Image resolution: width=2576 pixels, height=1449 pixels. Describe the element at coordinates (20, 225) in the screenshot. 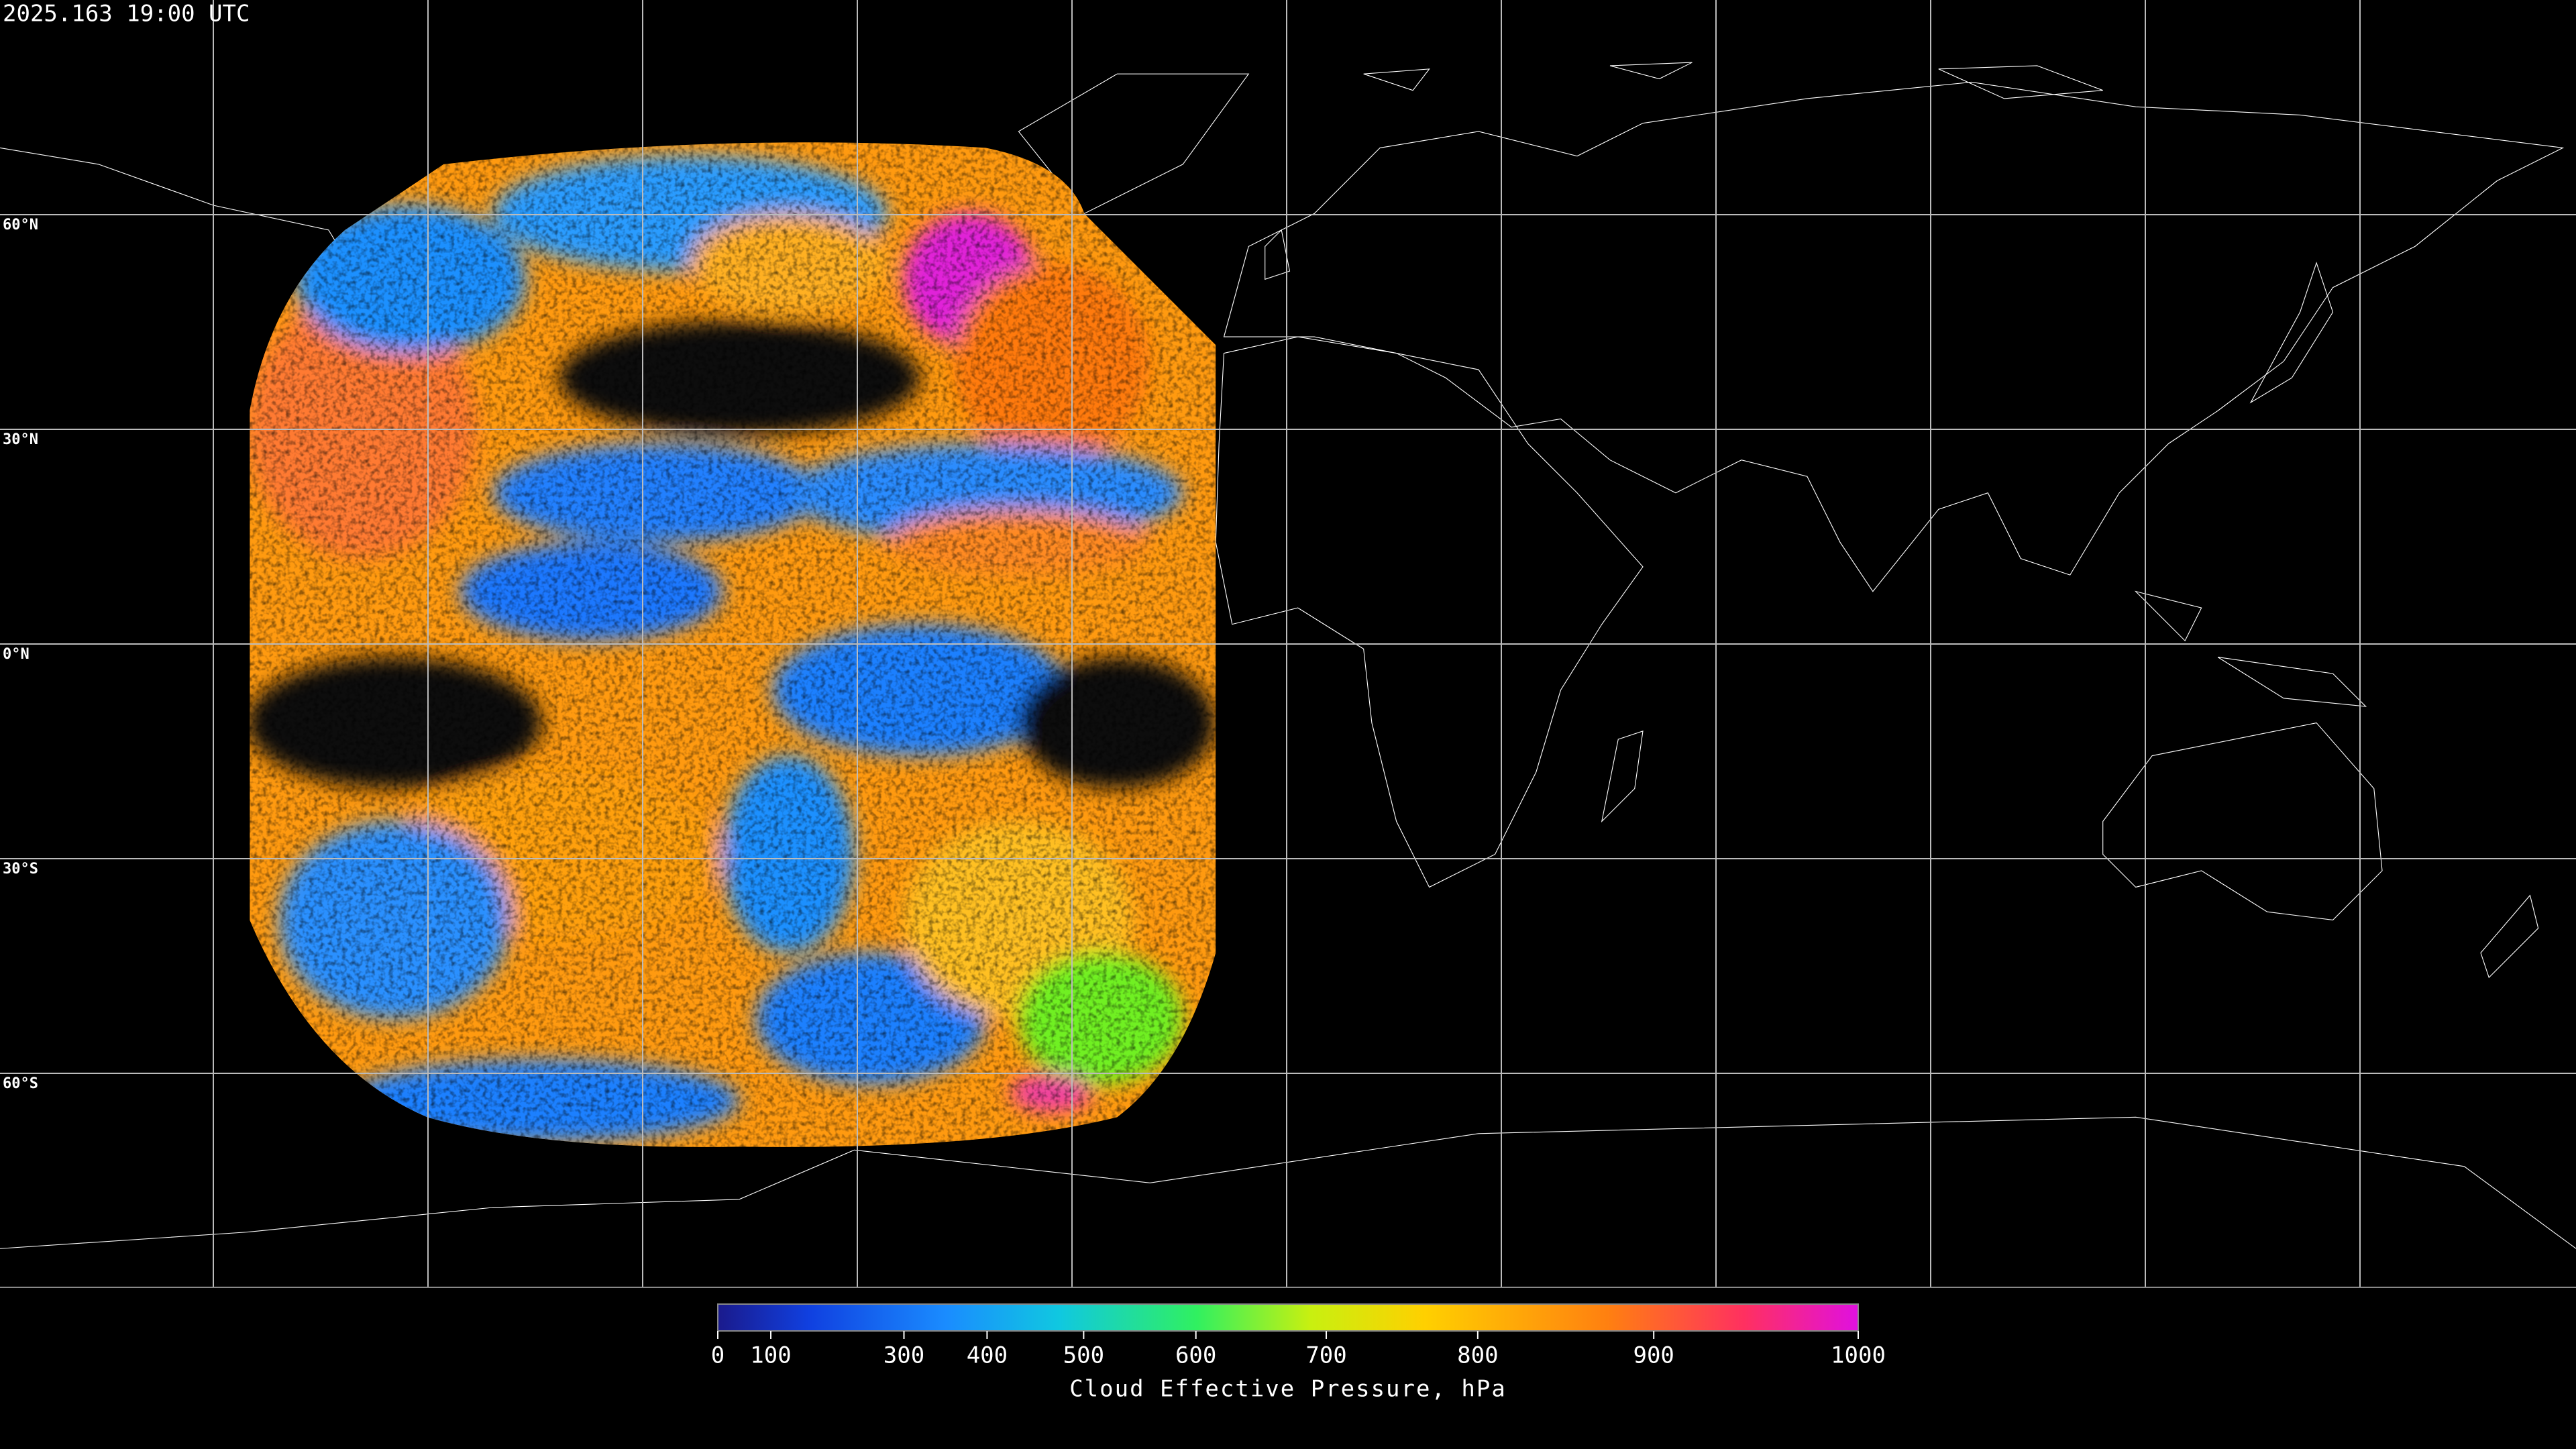

I see `latitude-label: 60°N` at that location.